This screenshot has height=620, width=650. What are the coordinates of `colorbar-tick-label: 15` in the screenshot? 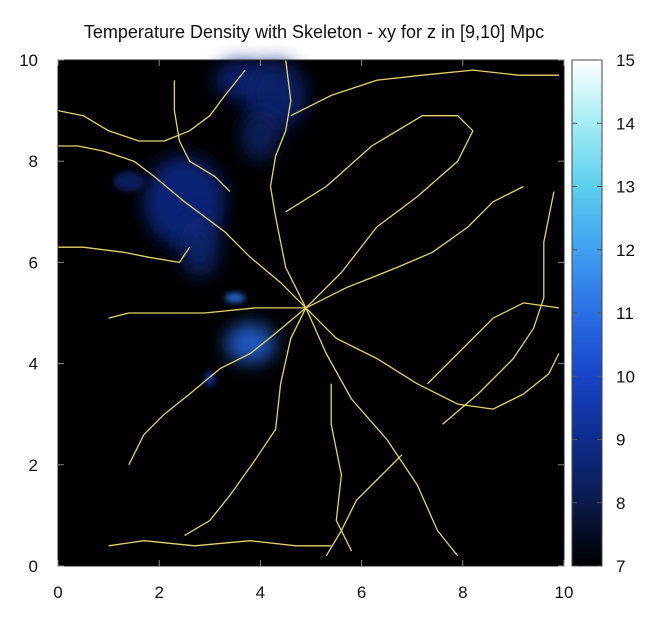 It's located at (625, 60).